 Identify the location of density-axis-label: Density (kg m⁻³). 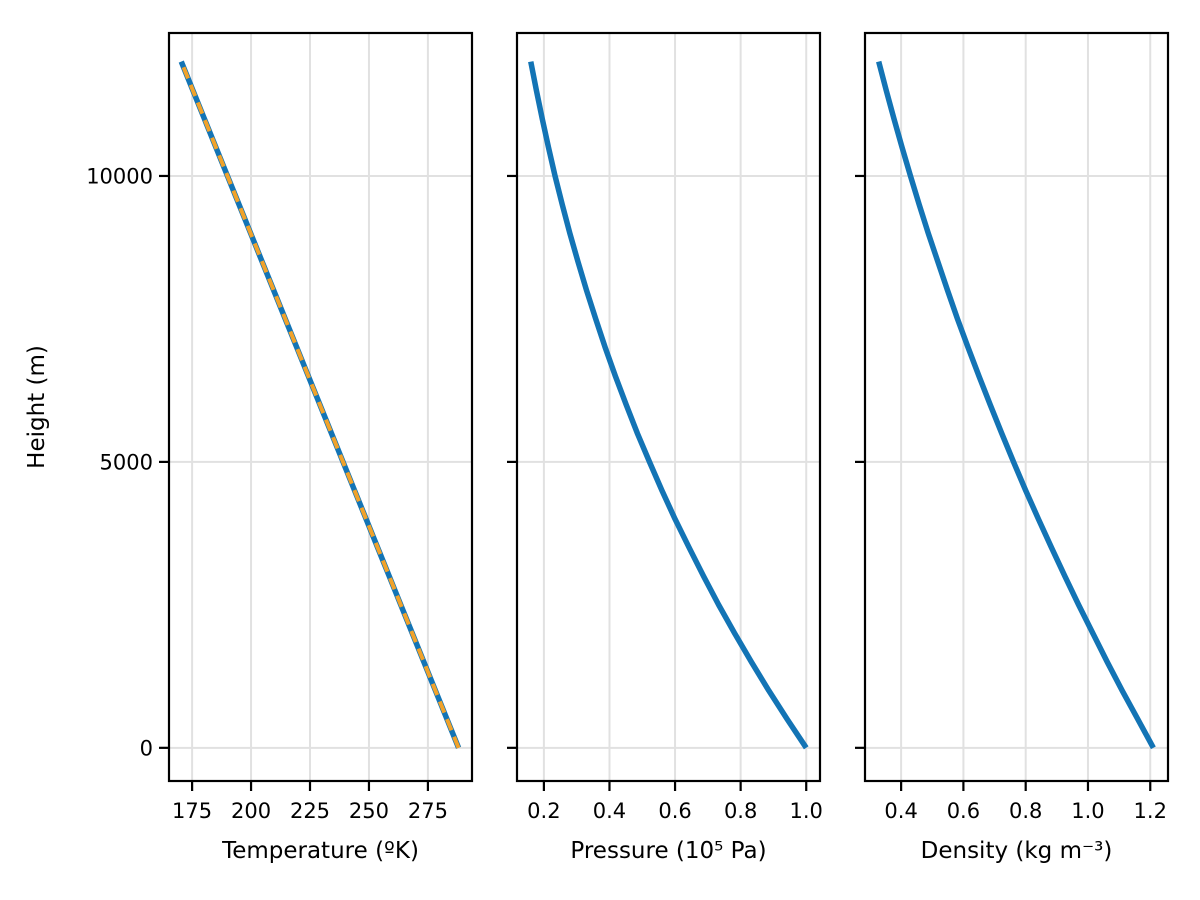
(1017, 851).